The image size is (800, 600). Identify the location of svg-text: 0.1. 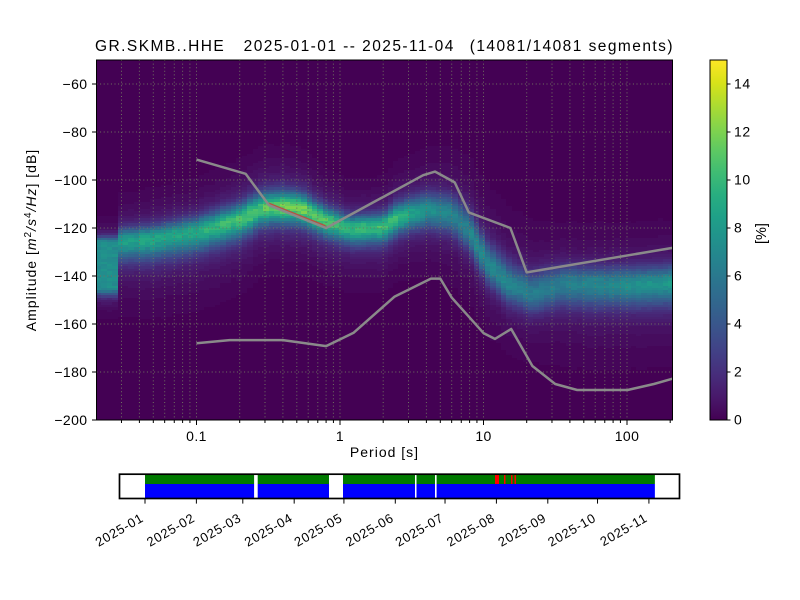
(196, 436).